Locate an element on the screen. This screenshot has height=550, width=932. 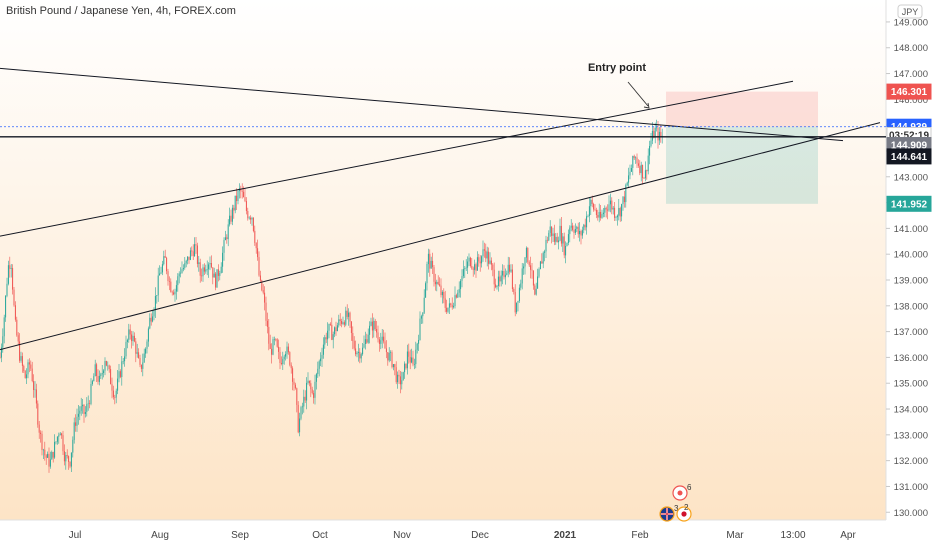
event-alert-dot is located at coordinates (680, 493).